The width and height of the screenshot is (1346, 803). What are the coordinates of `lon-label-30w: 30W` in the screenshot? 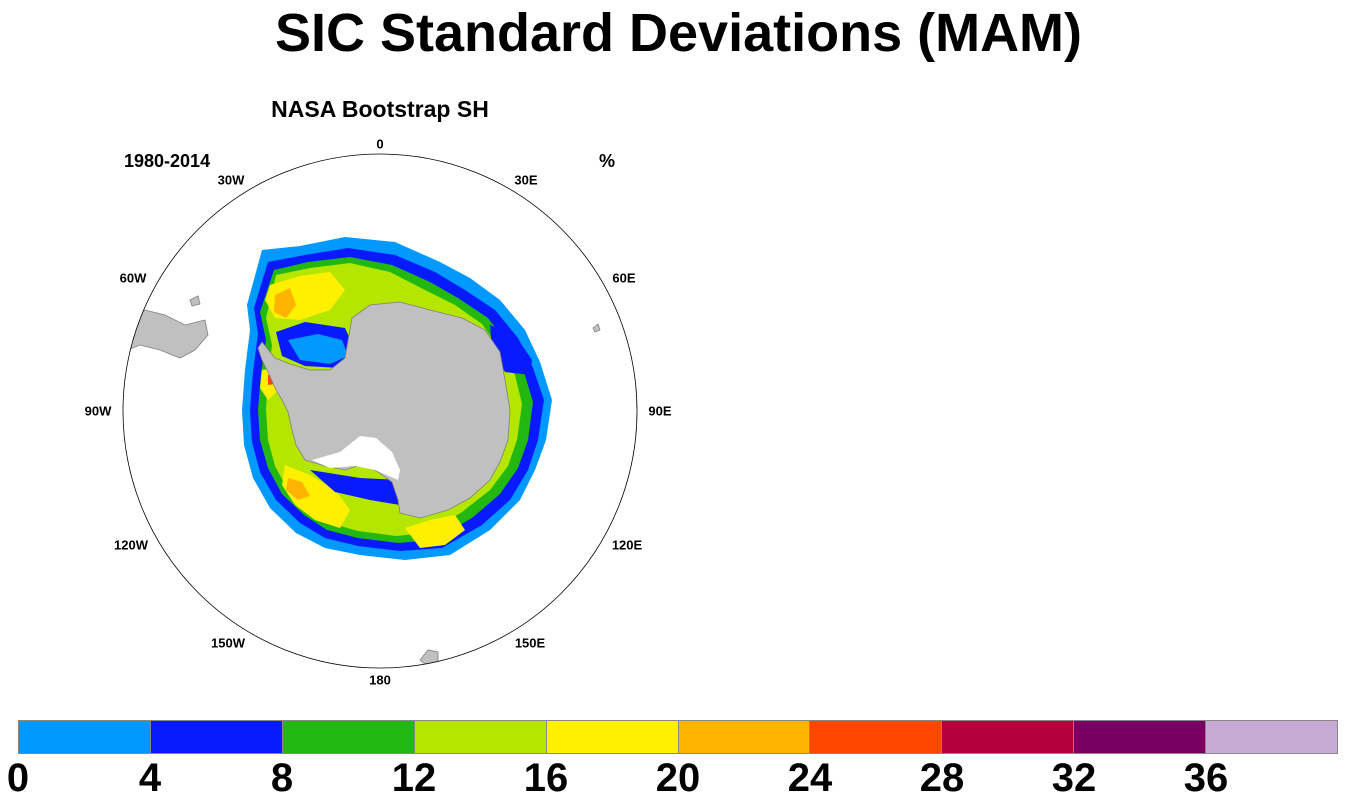 It's located at (231, 180).